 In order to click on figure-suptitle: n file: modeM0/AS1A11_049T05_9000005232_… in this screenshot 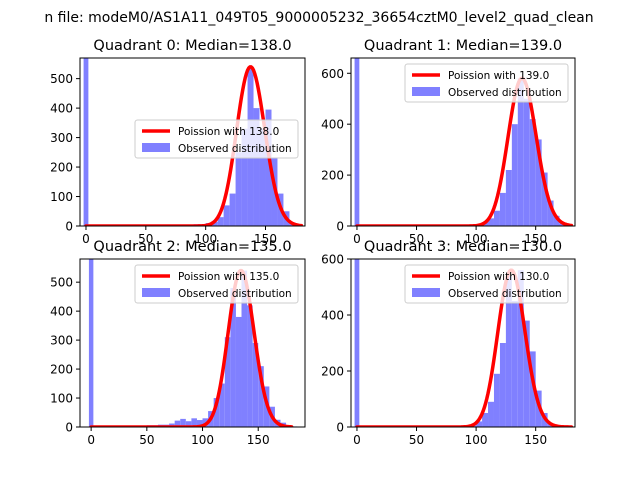, I will do `click(318, 18)`.